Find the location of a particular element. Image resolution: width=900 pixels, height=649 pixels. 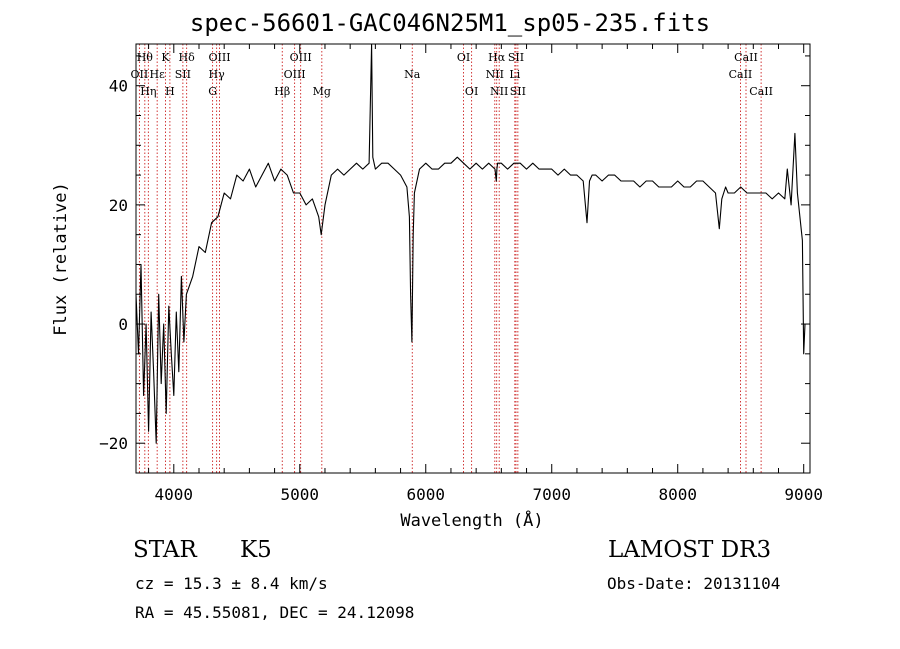

y-tick-label: 40 is located at coordinates (118, 86).